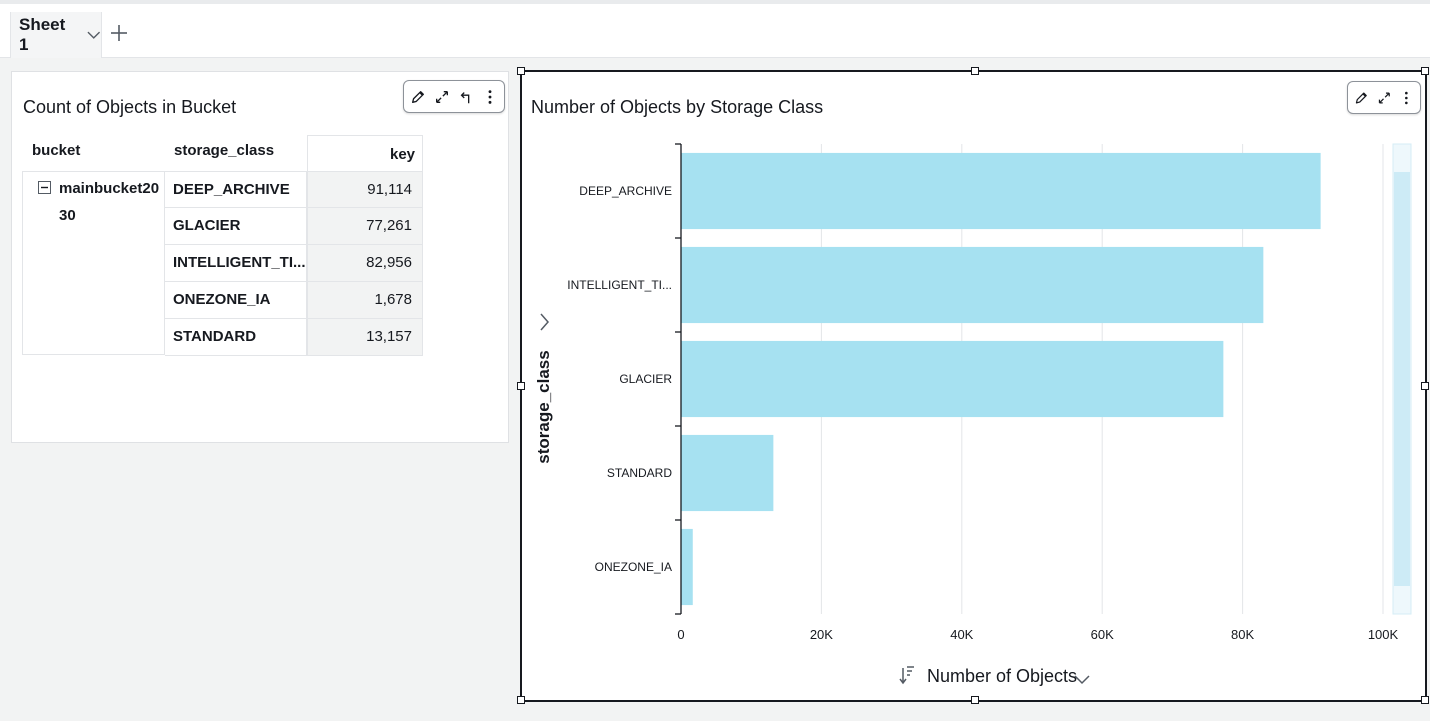 Image resolution: width=1430 pixels, height=721 pixels. What do you see at coordinates (1102, 634) in the screenshot?
I see `x-tick-label: 60K` at bounding box center [1102, 634].